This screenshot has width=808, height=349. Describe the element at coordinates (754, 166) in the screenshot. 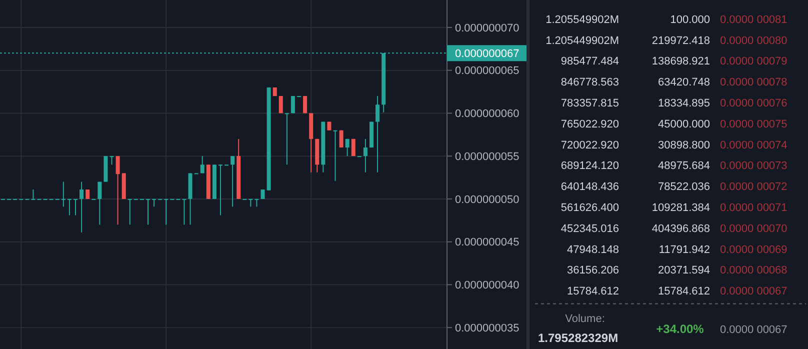

I see `text: 0.0000 00073` at that location.